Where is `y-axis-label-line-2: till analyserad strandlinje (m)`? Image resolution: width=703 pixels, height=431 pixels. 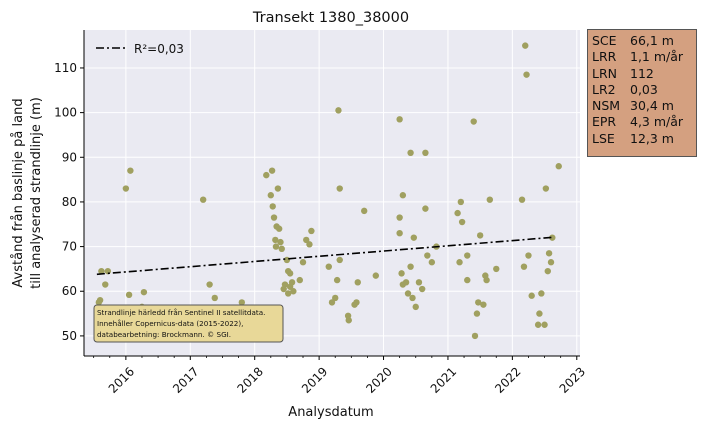
y-axis-label-line-2: till analyserad strandlinje (m) is located at coordinates (36, 193).